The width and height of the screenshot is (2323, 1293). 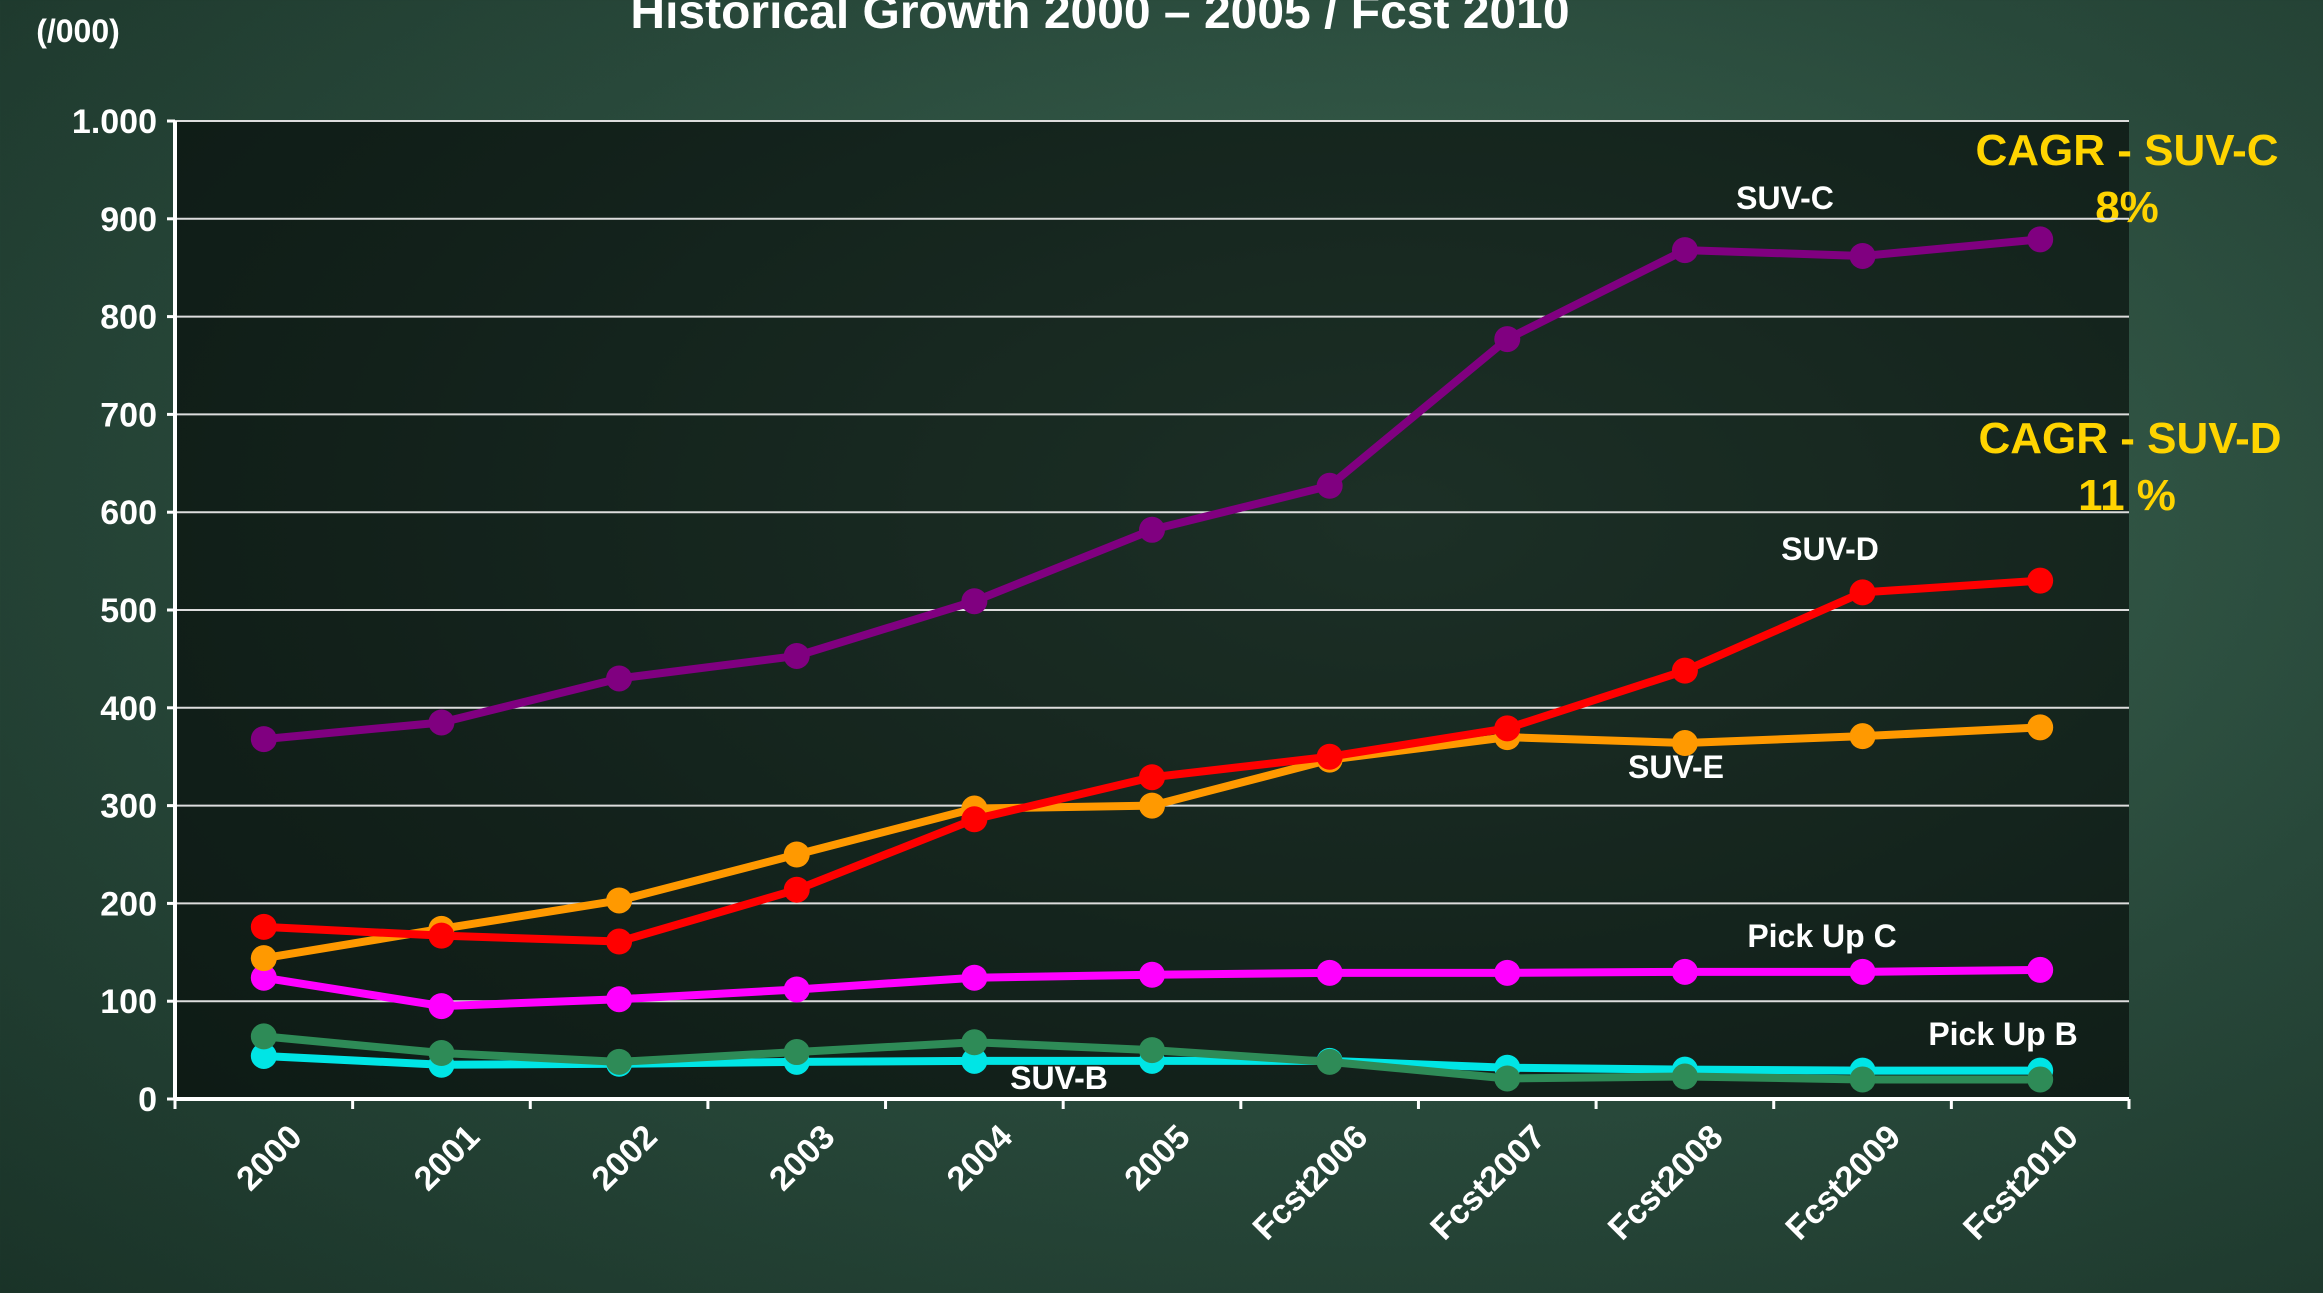 What do you see at coordinates (1488, 1183) in the screenshot?
I see `x-tick-label: Fcst2007` at bounding box center [1488, 1183].